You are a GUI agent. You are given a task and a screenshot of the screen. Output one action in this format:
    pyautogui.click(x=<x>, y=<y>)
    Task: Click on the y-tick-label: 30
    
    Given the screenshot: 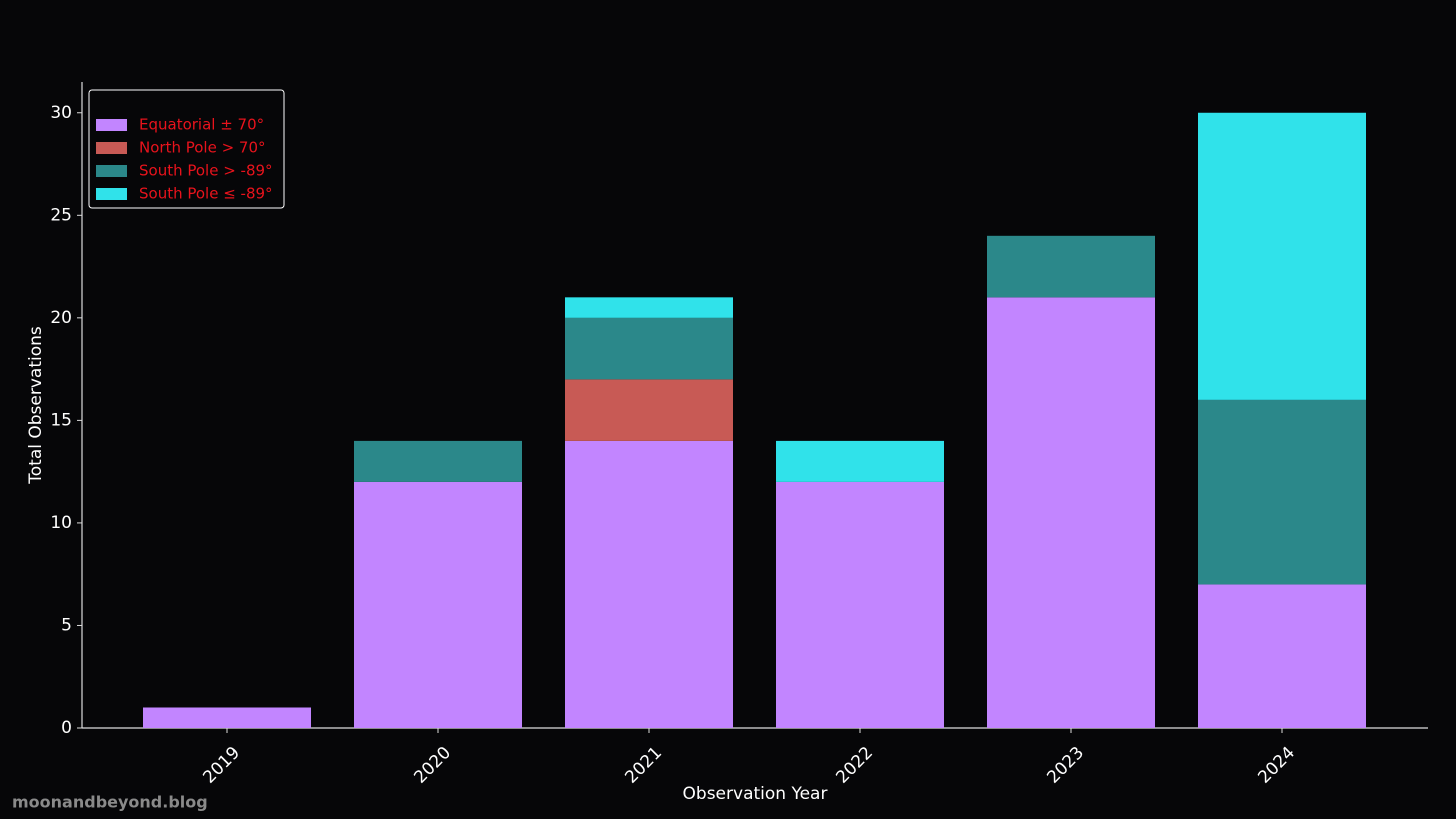 What is the action you would take?
    pyautogui.click(x=61, y=113)
    